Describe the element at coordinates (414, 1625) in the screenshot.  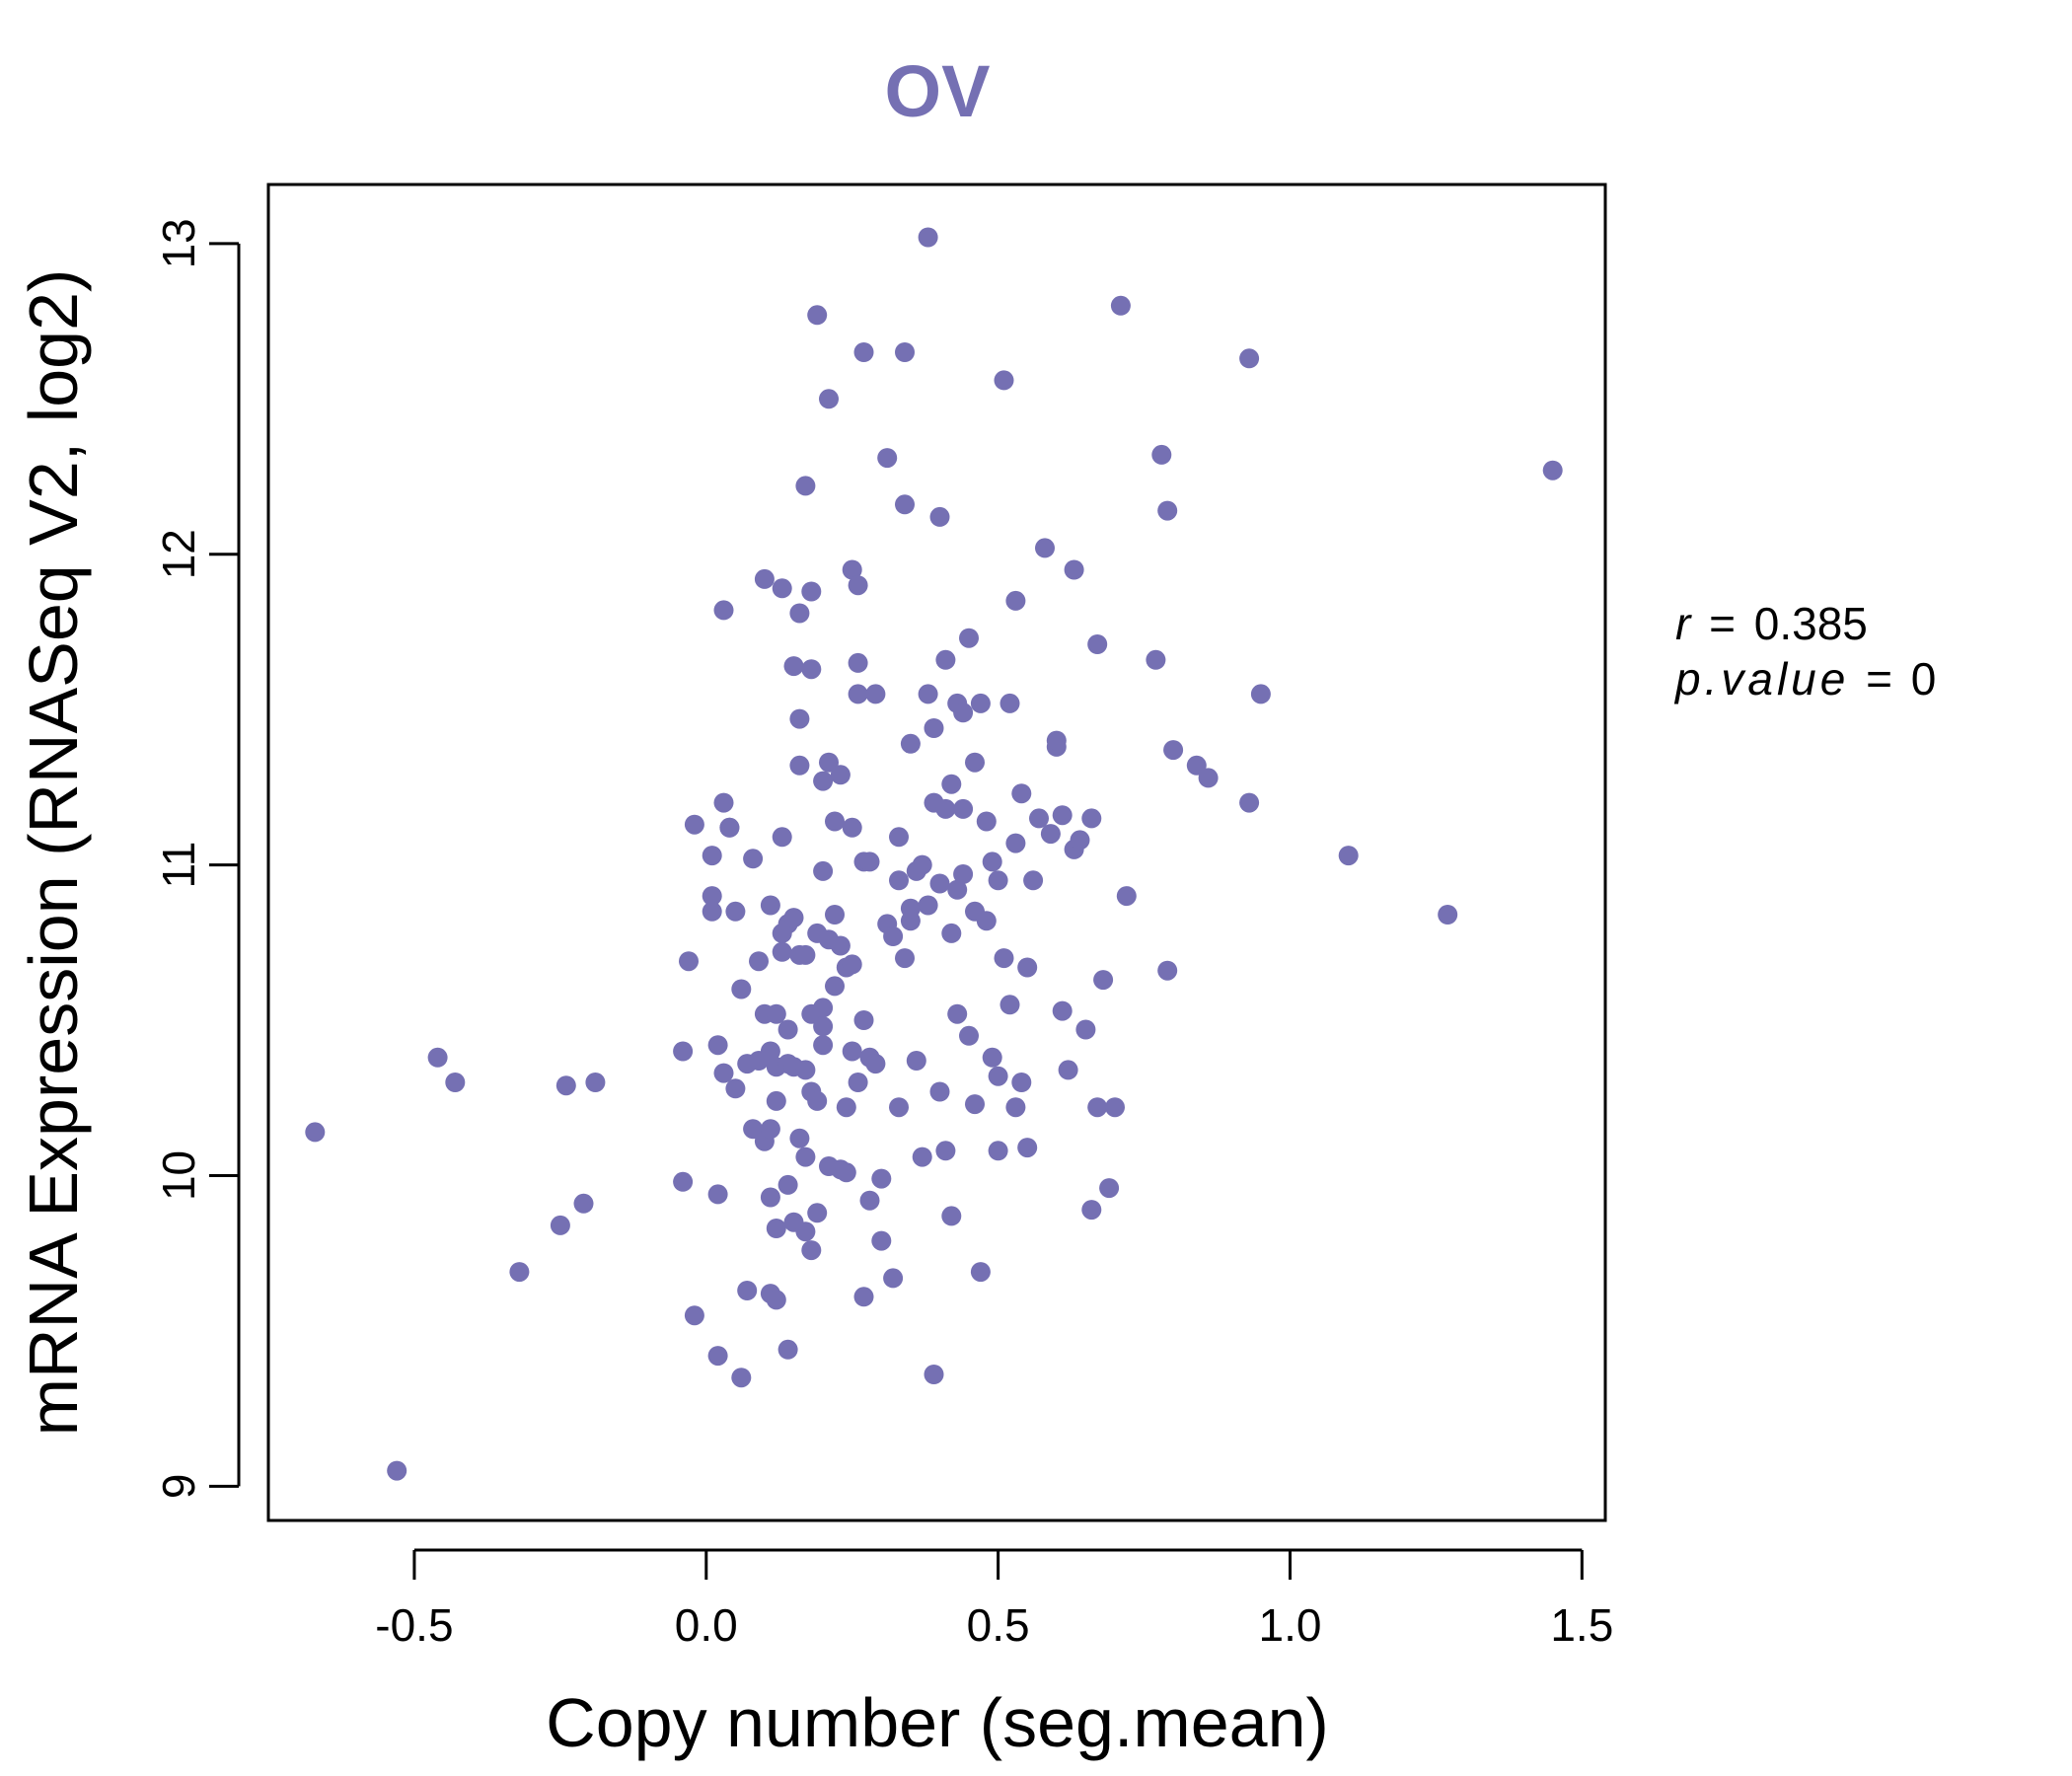
I see `x-tick-label: -0.5` at that location.